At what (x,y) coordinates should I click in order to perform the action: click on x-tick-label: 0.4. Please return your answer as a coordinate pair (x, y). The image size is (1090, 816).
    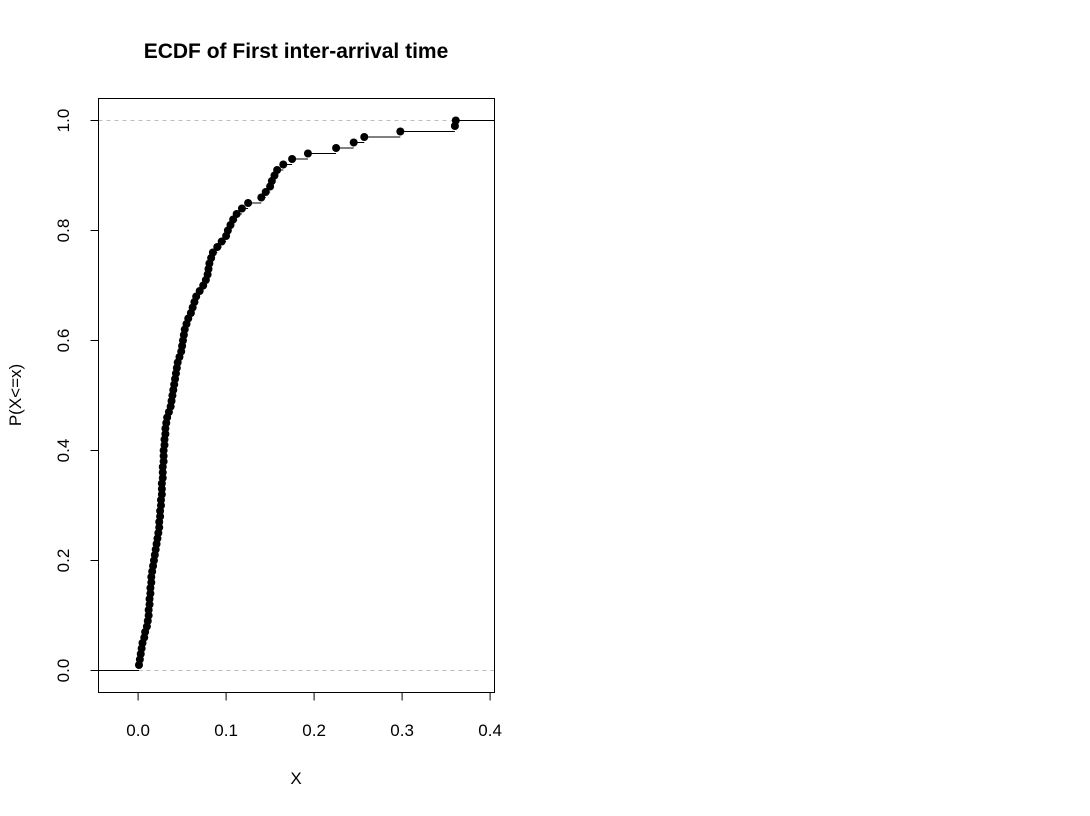
    Looking at the image, I should click on (490, 730).